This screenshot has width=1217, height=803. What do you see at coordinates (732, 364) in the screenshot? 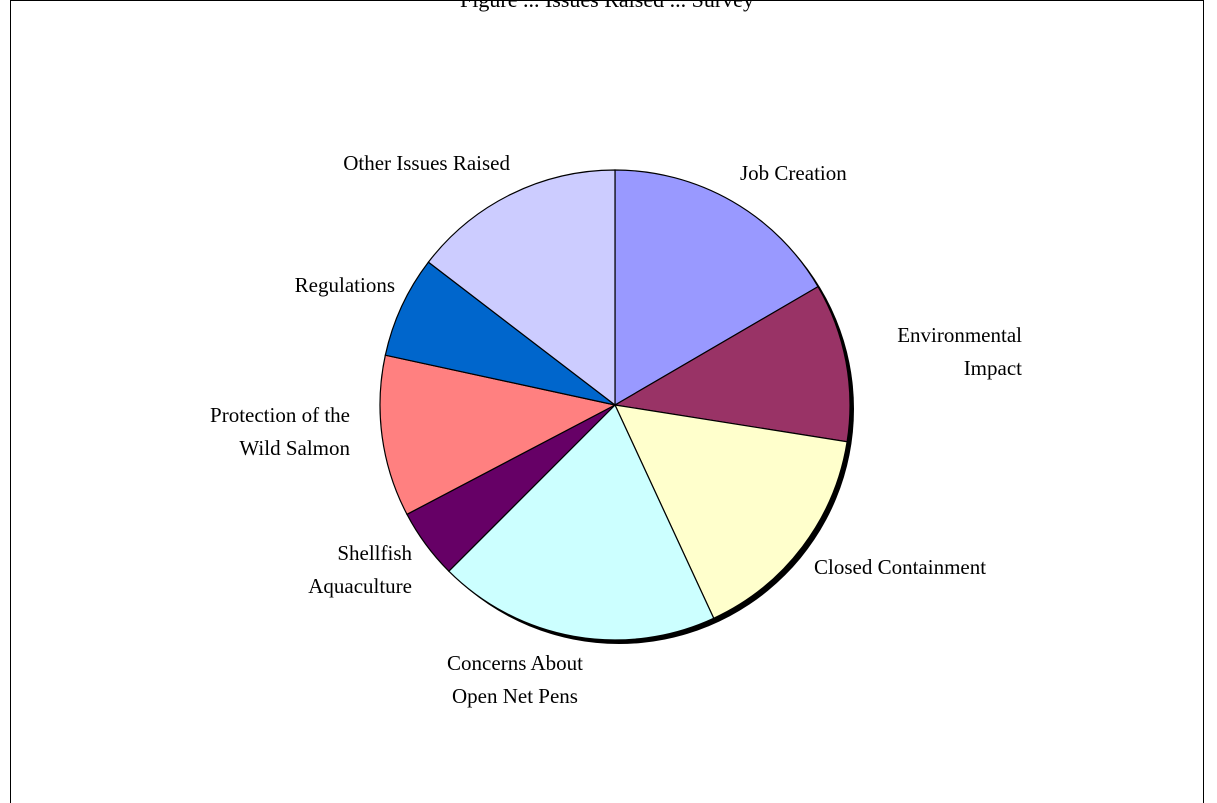
I see `pie-slice-environmental-impact` at bounding box center [732, 364].